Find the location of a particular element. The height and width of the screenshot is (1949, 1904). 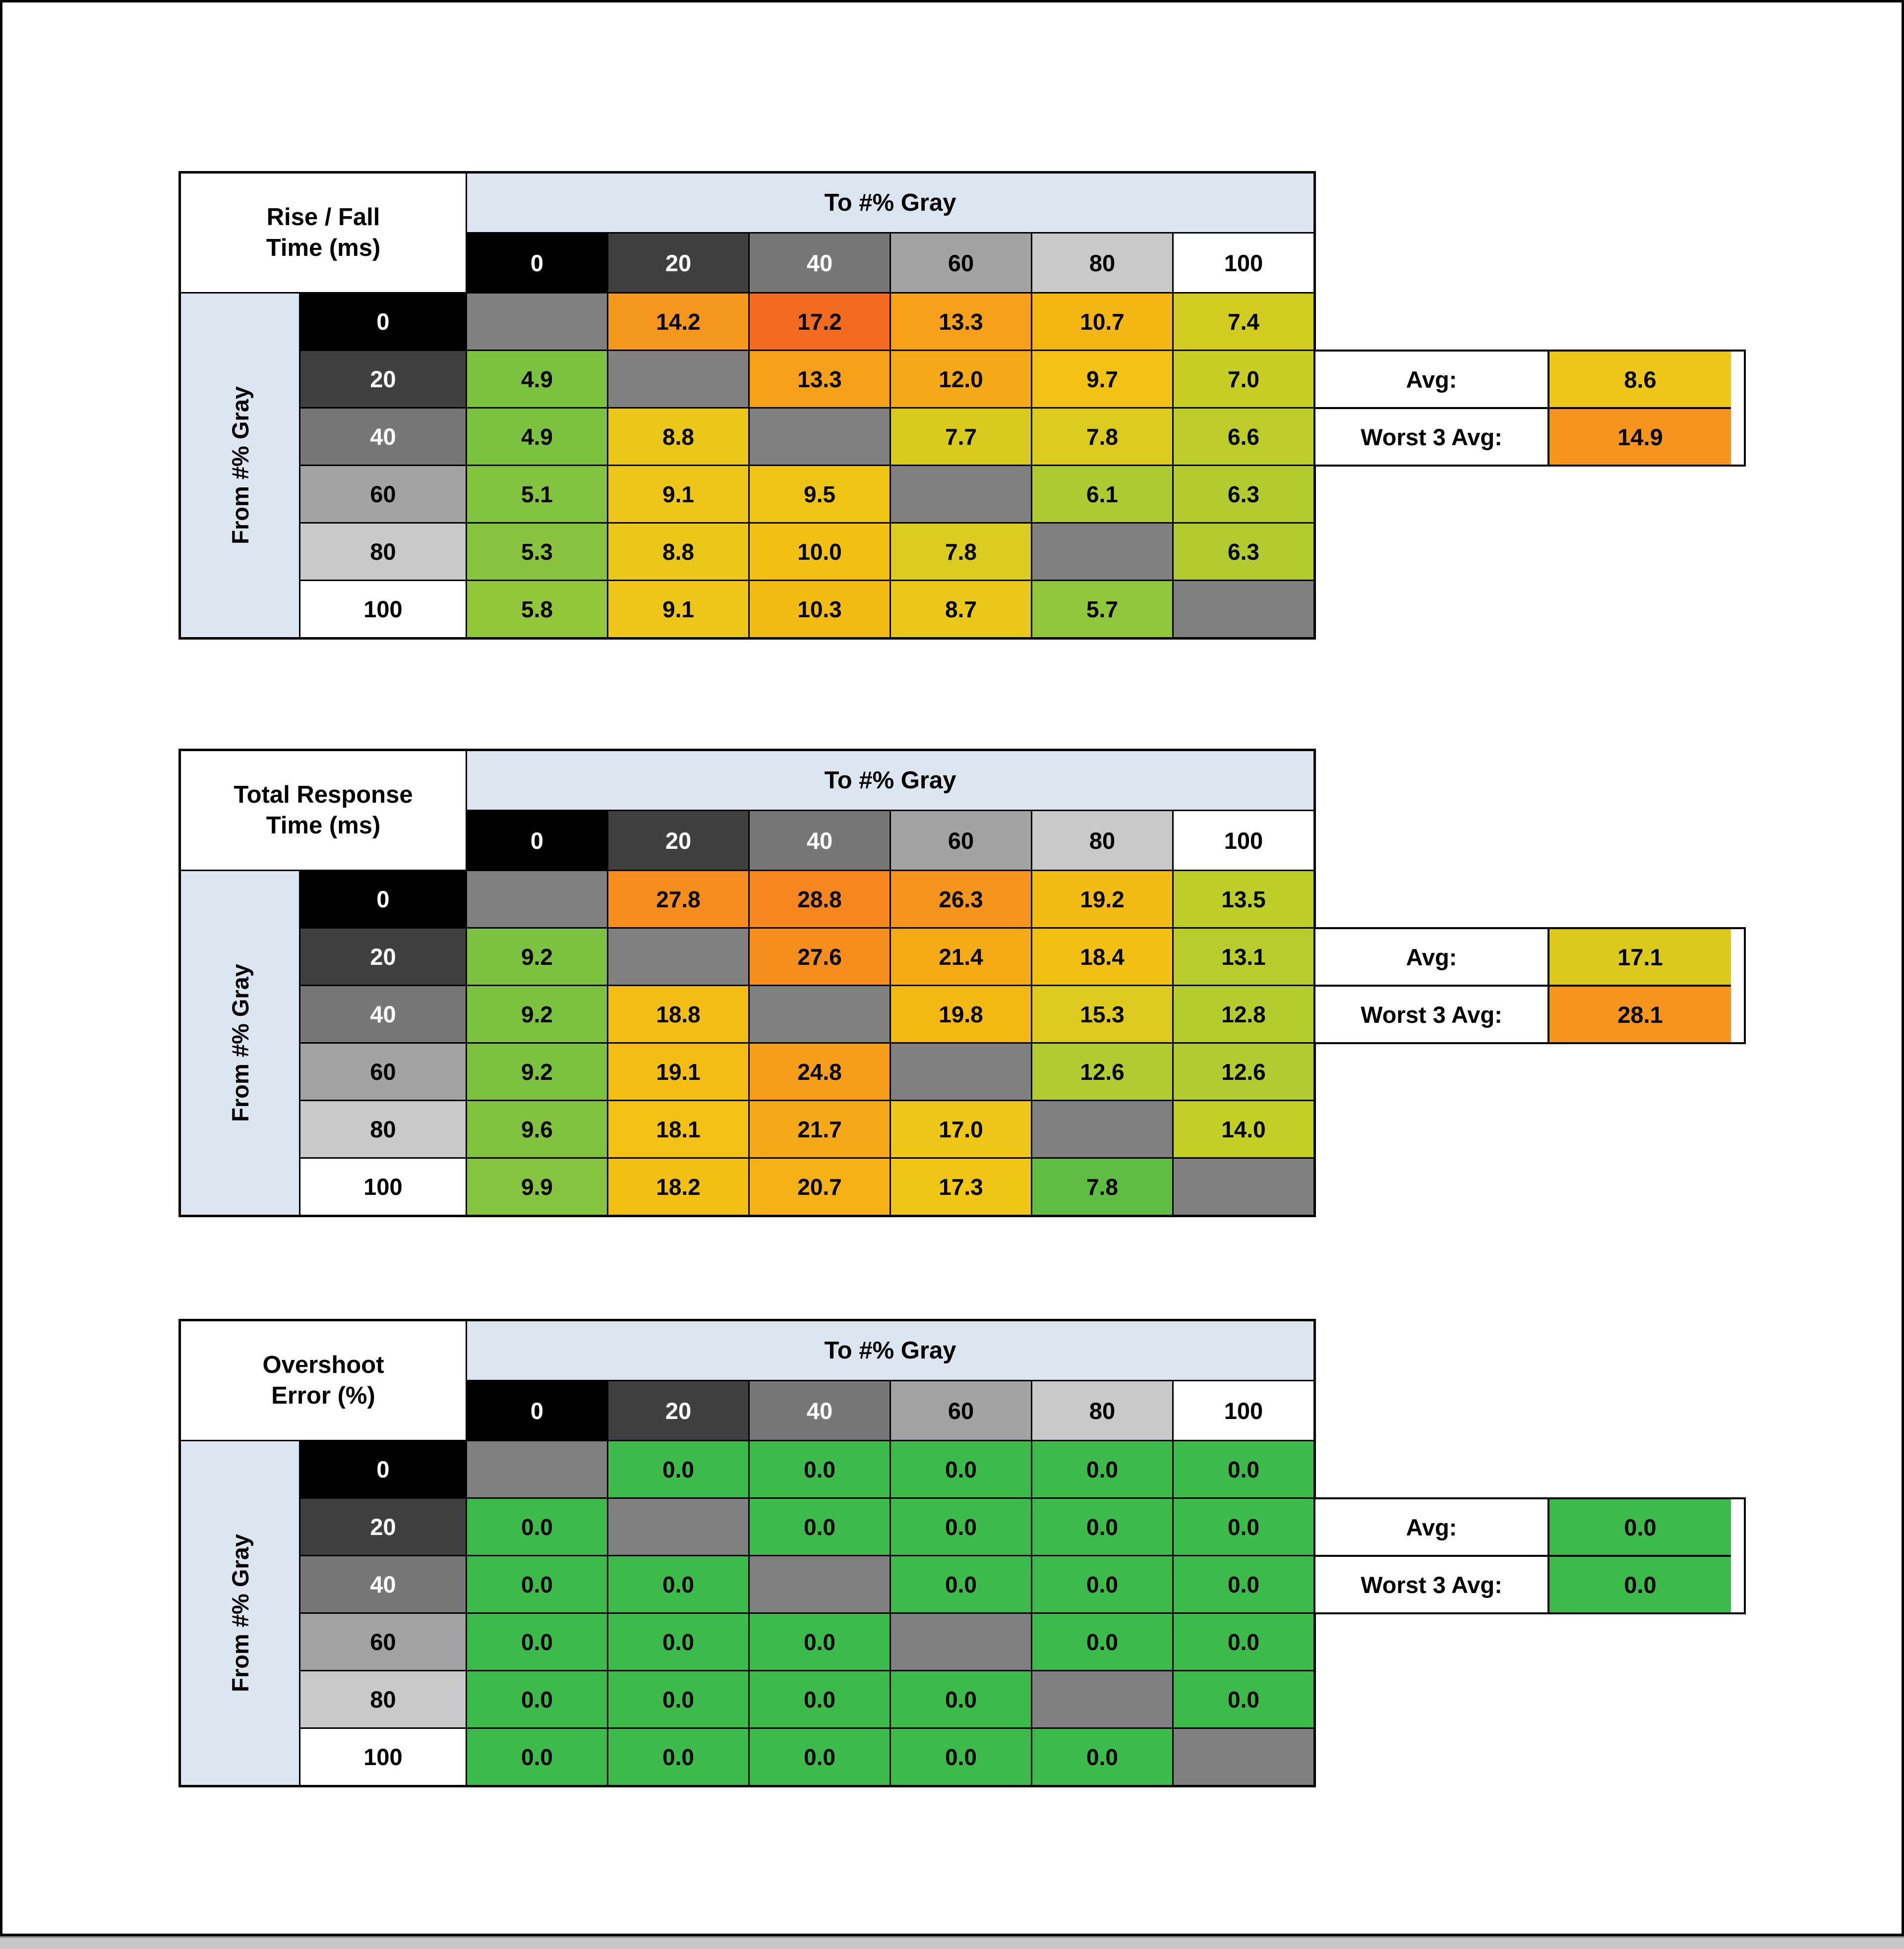

heatmap-cell: 18.1 is located at coordinates (678, 1129).